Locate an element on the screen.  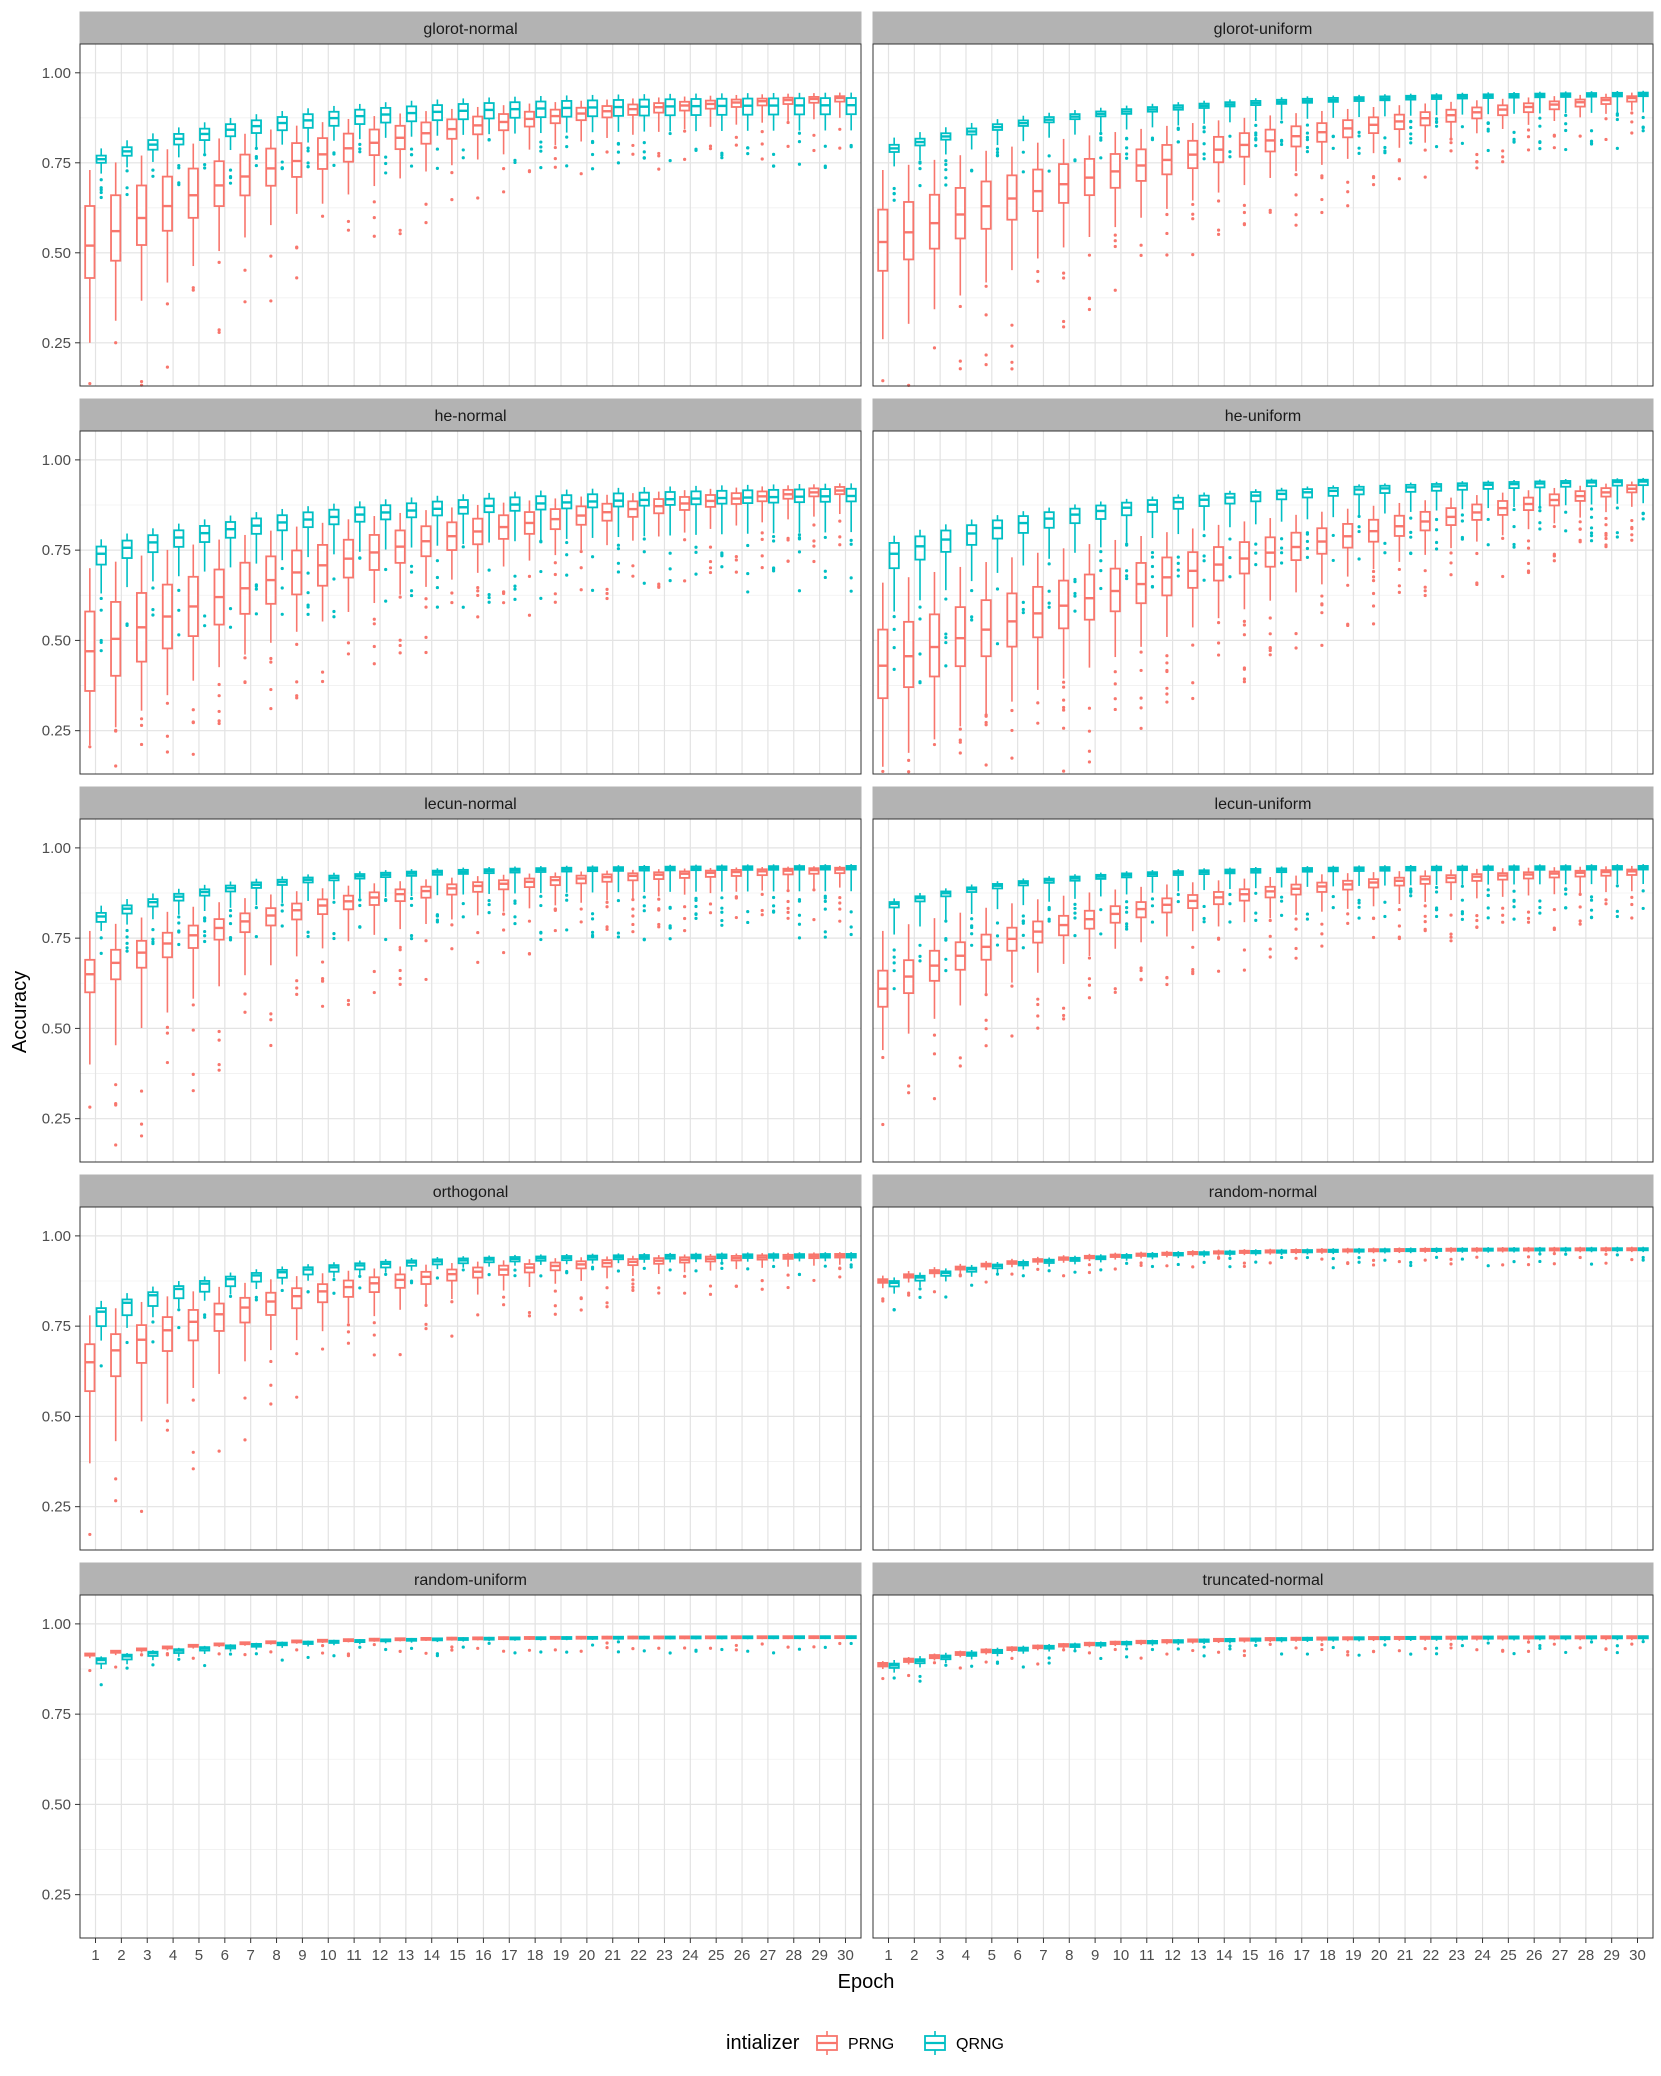
y-tick-label: 0.75 is located at coordinates (56, 938).